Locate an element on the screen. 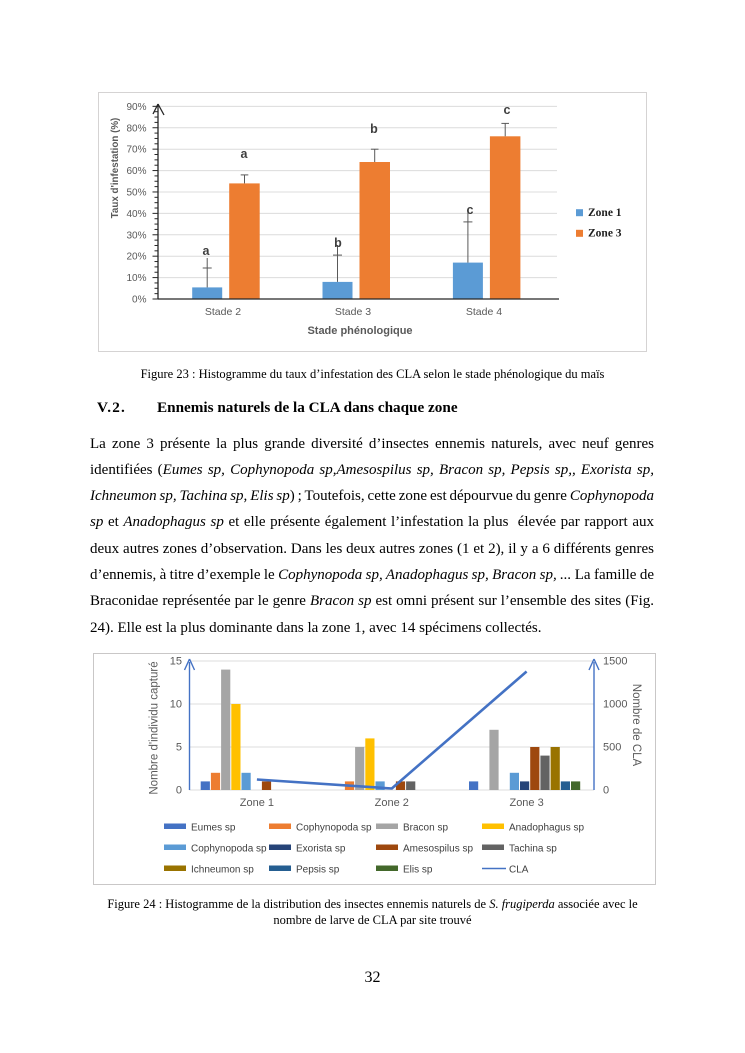  svg-text: Elis sp is located at coordinates (418, 870).